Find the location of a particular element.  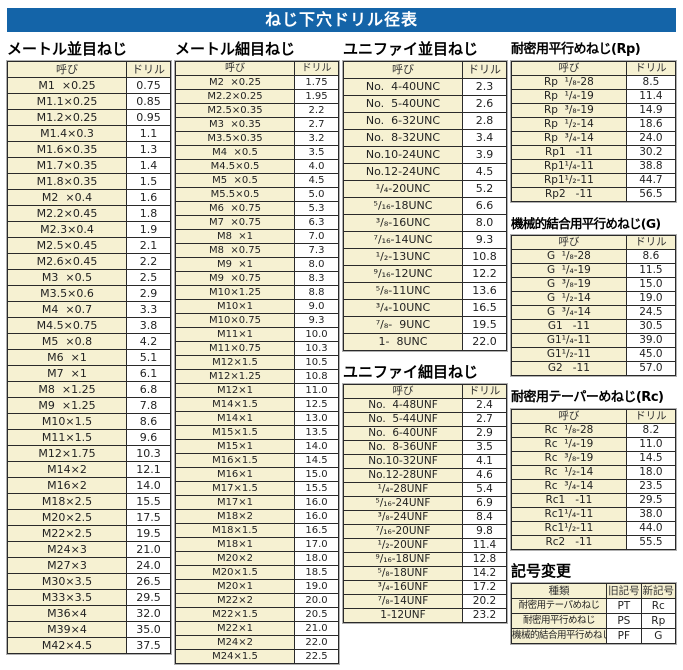

drill-cell: 4.1 is located at coordinates (484, 461).